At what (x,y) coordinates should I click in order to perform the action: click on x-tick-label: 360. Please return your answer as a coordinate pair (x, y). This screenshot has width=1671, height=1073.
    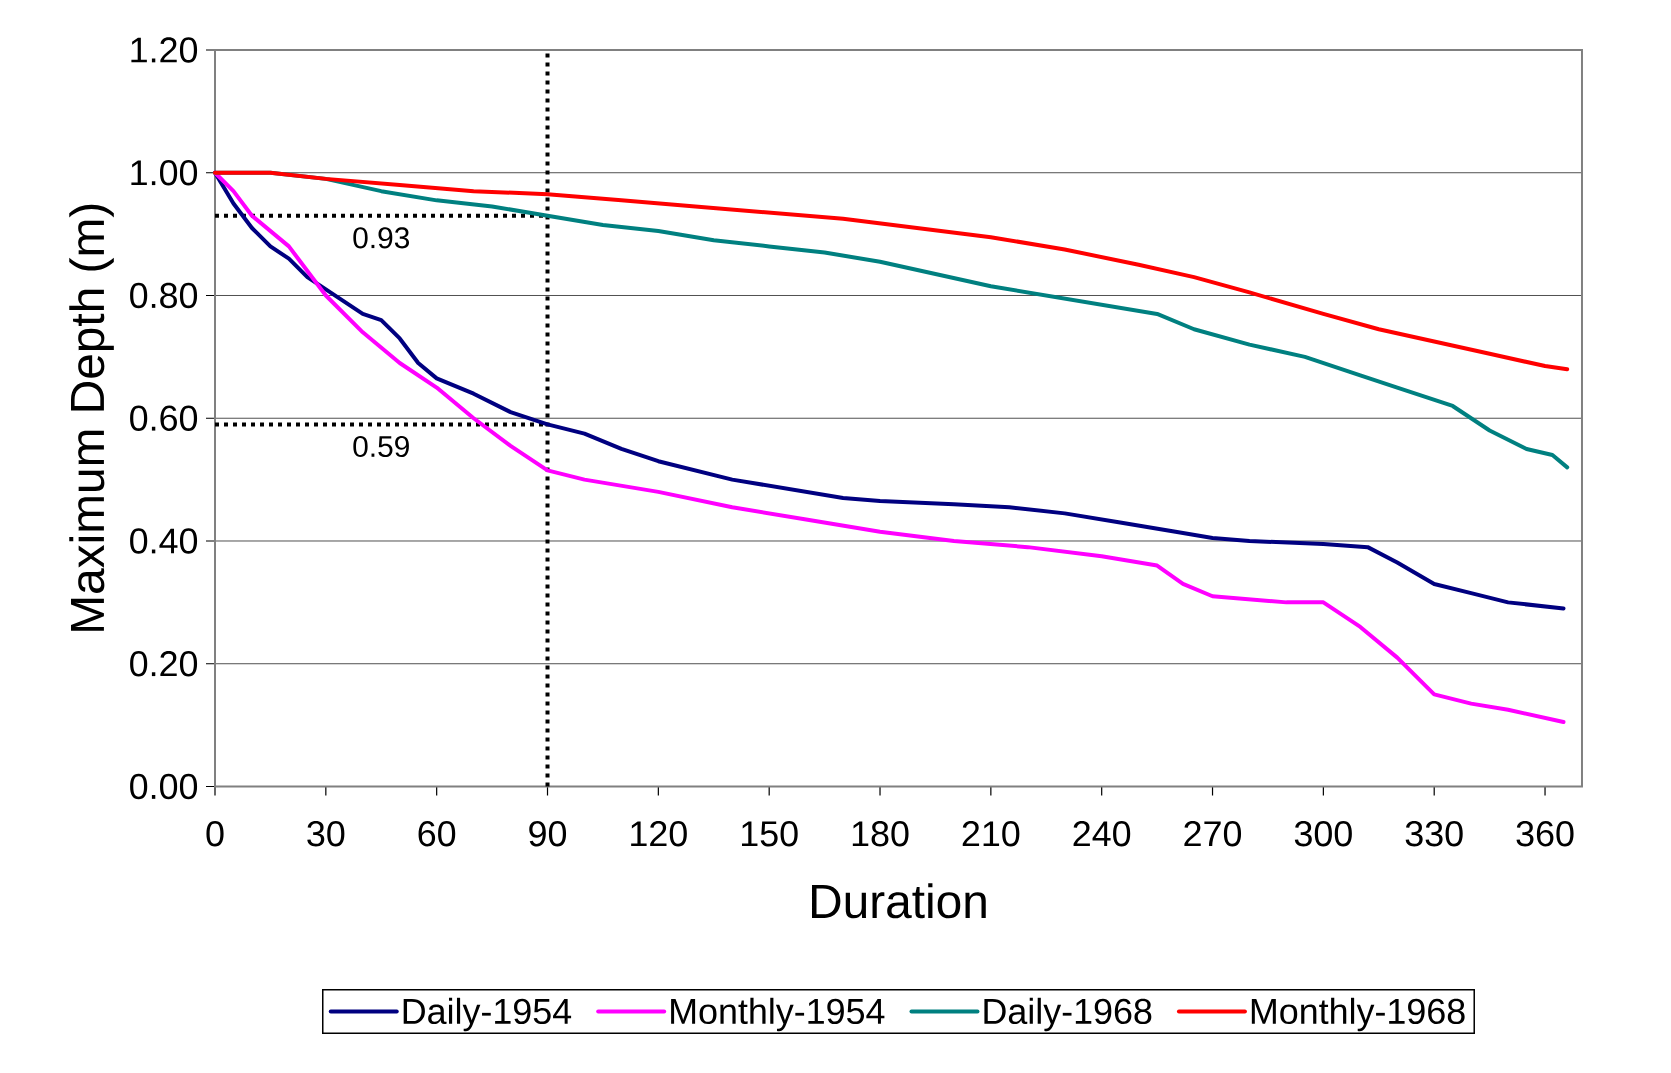
    Looking at the image, I should click on (1545, 834).